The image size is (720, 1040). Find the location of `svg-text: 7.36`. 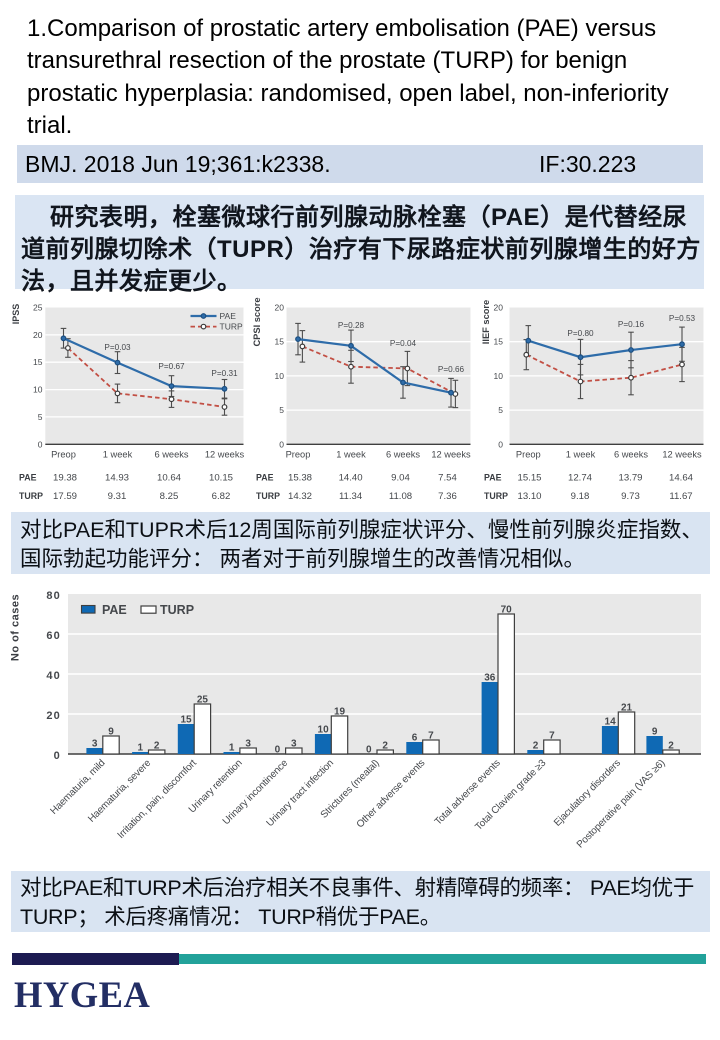

svg-text: 7.36 is located at coordinates (447, 496).